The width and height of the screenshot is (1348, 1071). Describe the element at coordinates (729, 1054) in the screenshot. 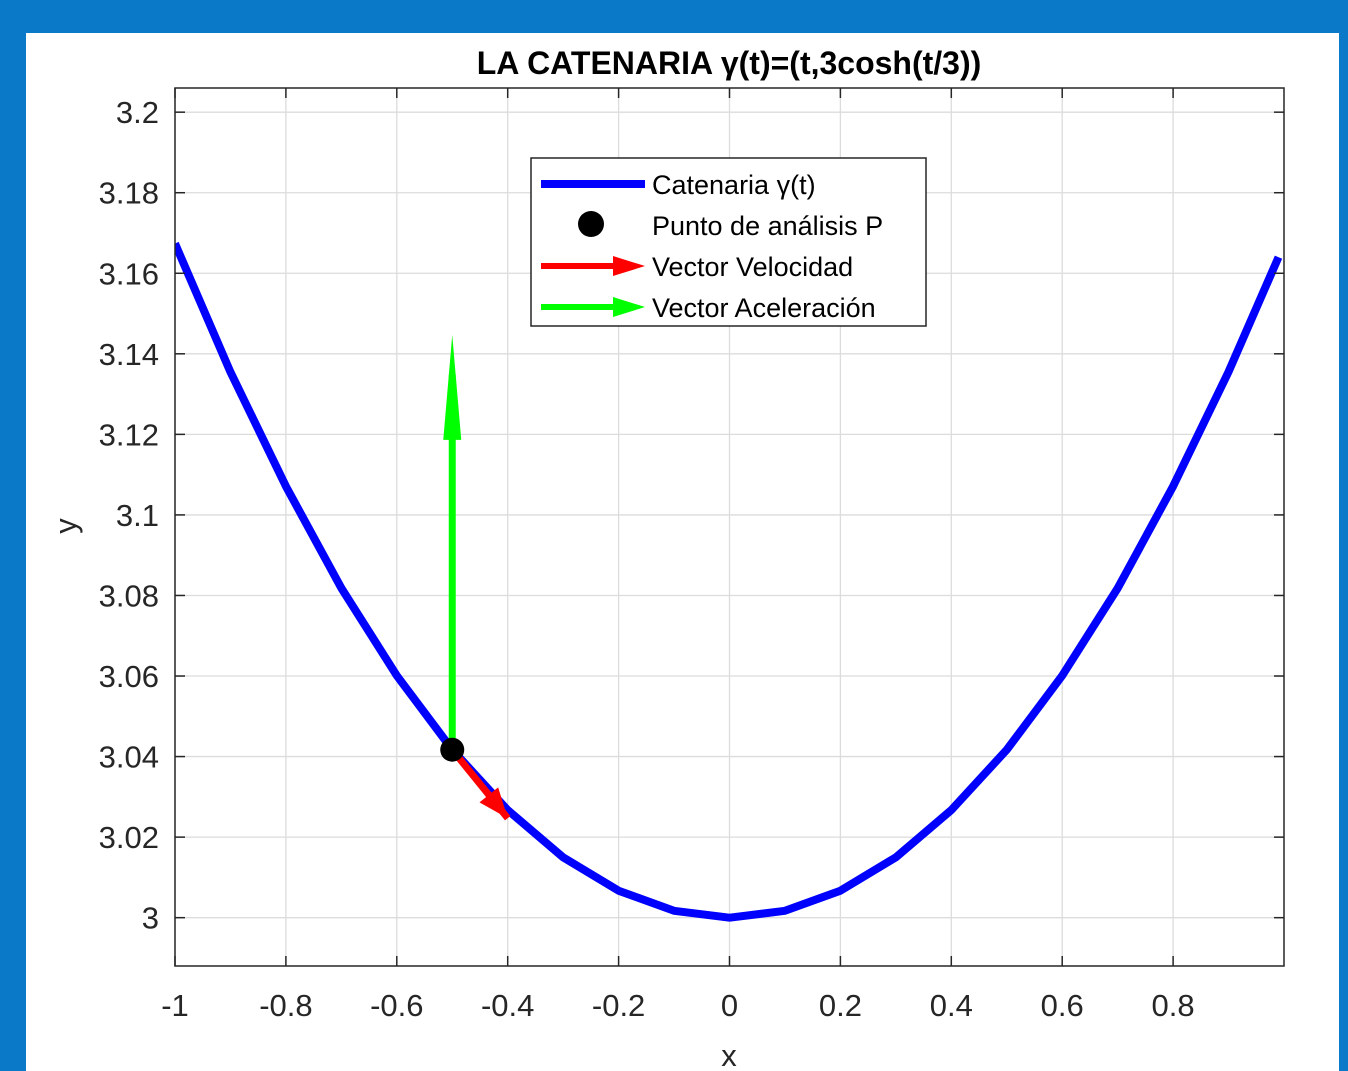

I see `x-axis-label: x` at that location.